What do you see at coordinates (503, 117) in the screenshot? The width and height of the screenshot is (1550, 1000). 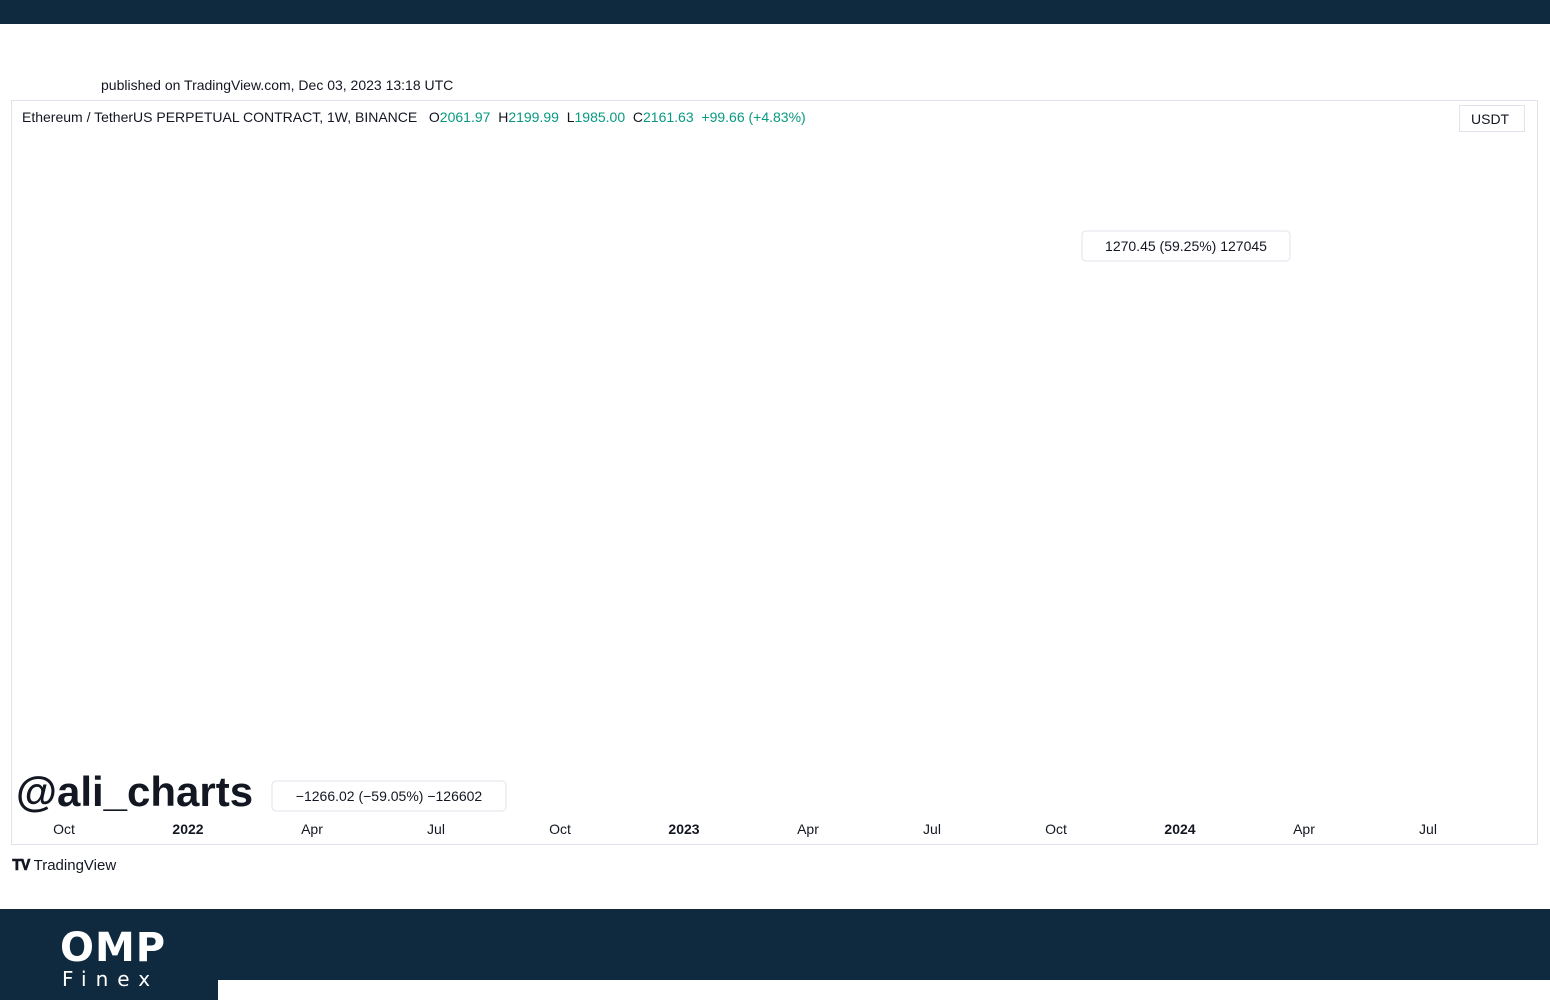 I see `high-label: H` at bounding box center [503, 117].